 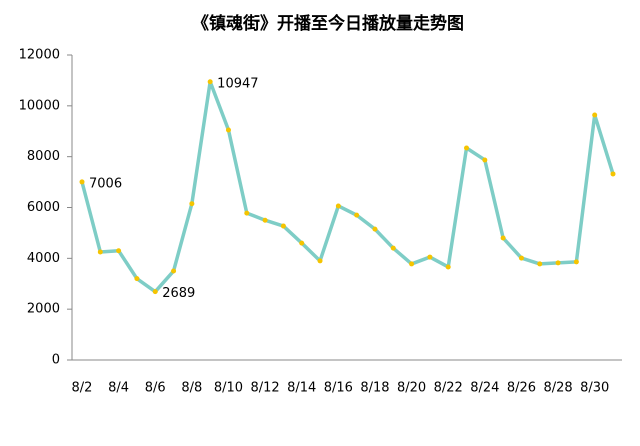 I want to click on x-tick-label: 8/28, so click(x=557, y=388).